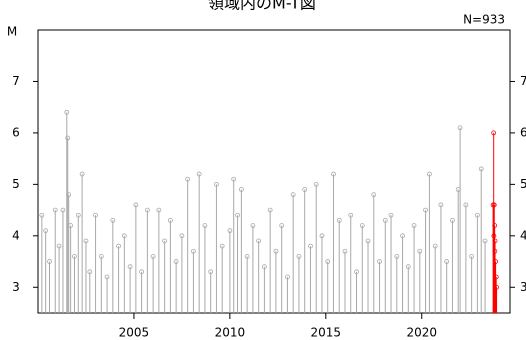  I want to click on y2-tick-label: 5, so click(523, 184).